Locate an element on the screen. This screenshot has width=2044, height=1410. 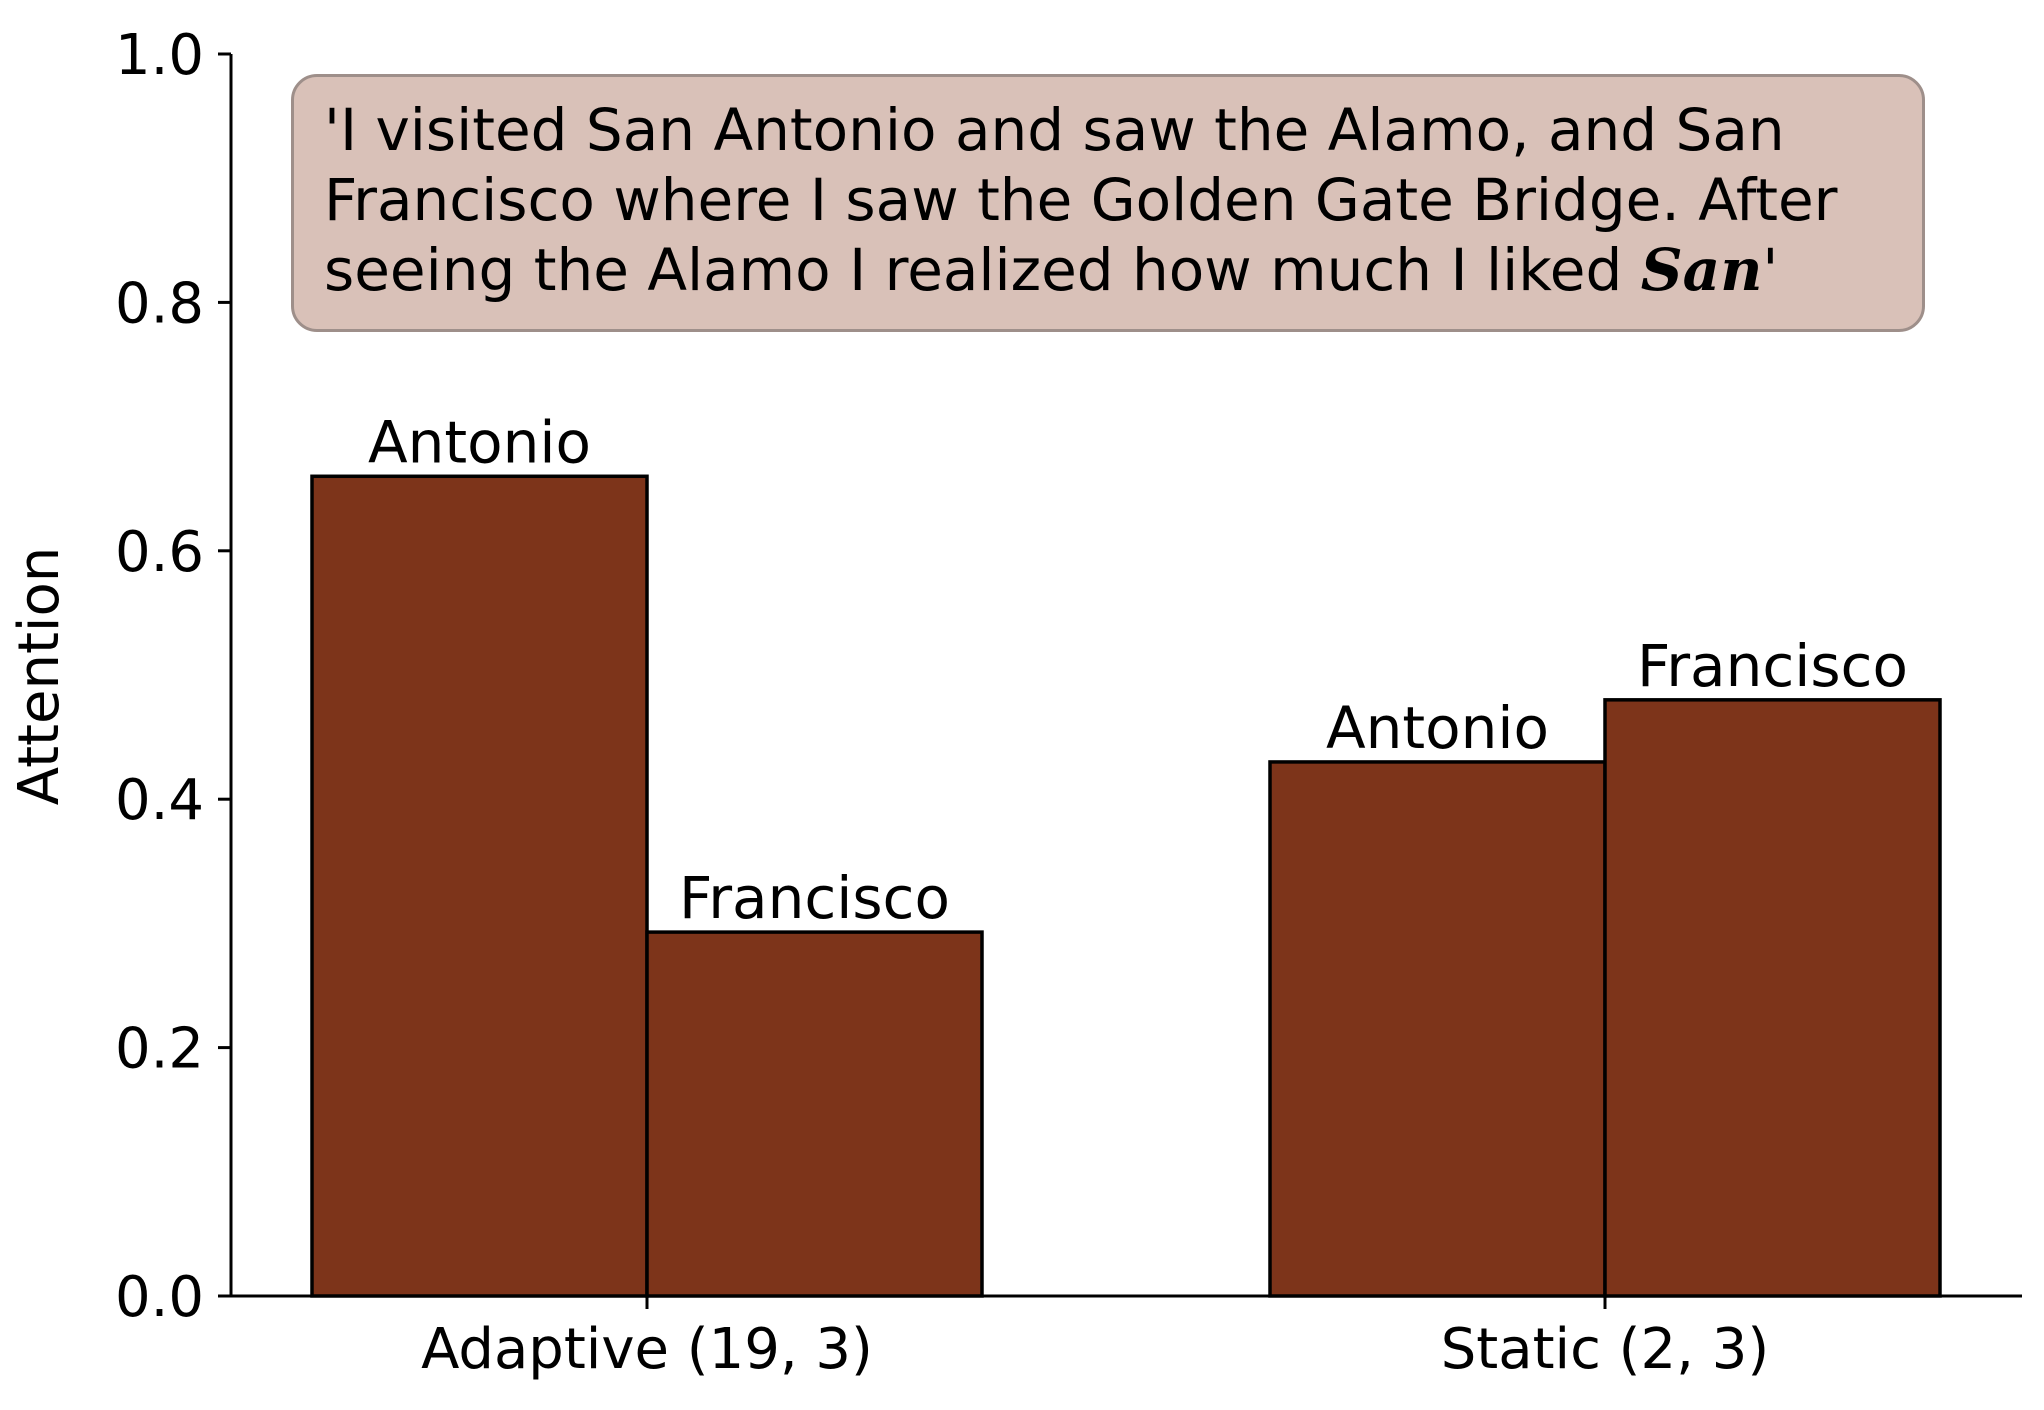
bar-label-francisco-2: Francisco is located at coordinates (1772, 666).